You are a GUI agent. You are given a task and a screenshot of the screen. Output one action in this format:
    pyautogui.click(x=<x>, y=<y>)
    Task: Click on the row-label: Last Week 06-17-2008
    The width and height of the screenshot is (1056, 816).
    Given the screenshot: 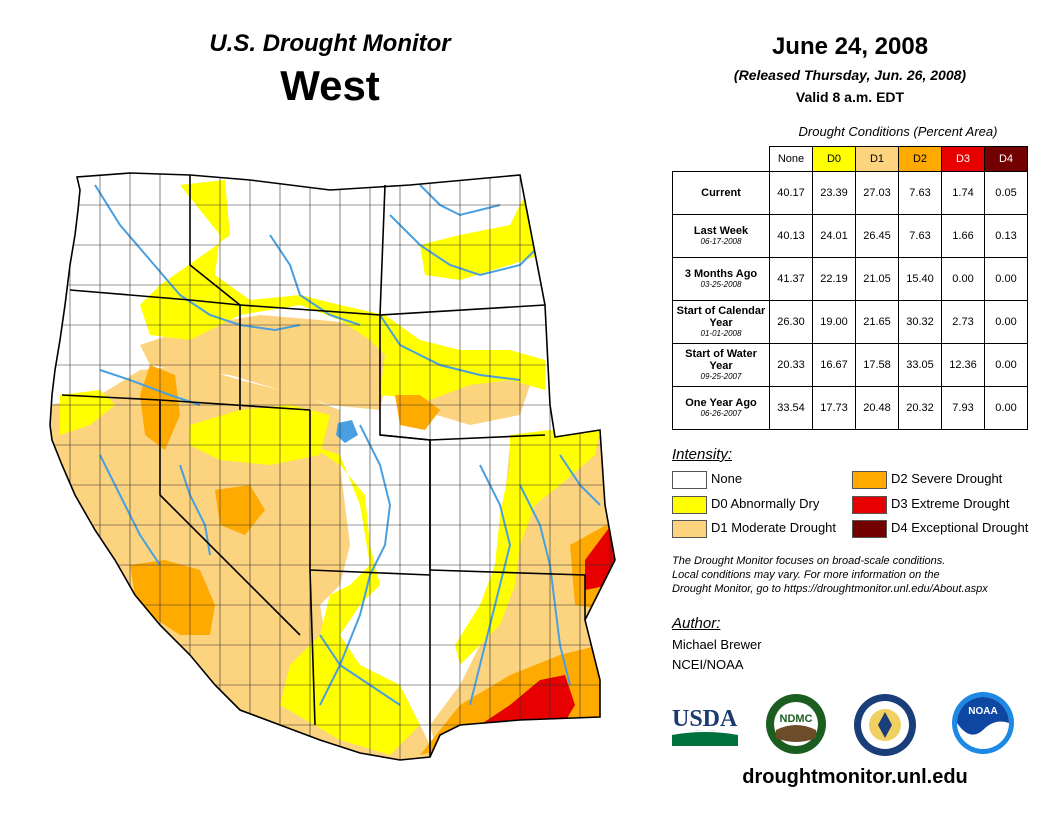 What is the action you would take?
    pyautogui.click(x=721, y=236)
    